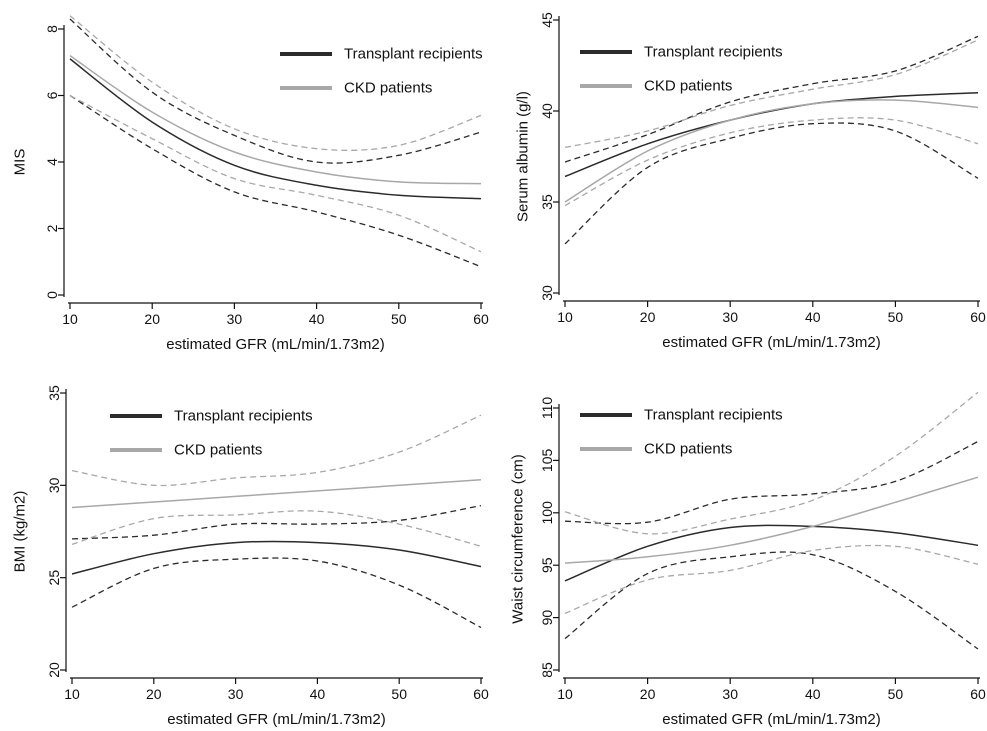  Describe the element at coordinates (547, 111) in the screenshot. I see `y-tick-label: 40` at that location.